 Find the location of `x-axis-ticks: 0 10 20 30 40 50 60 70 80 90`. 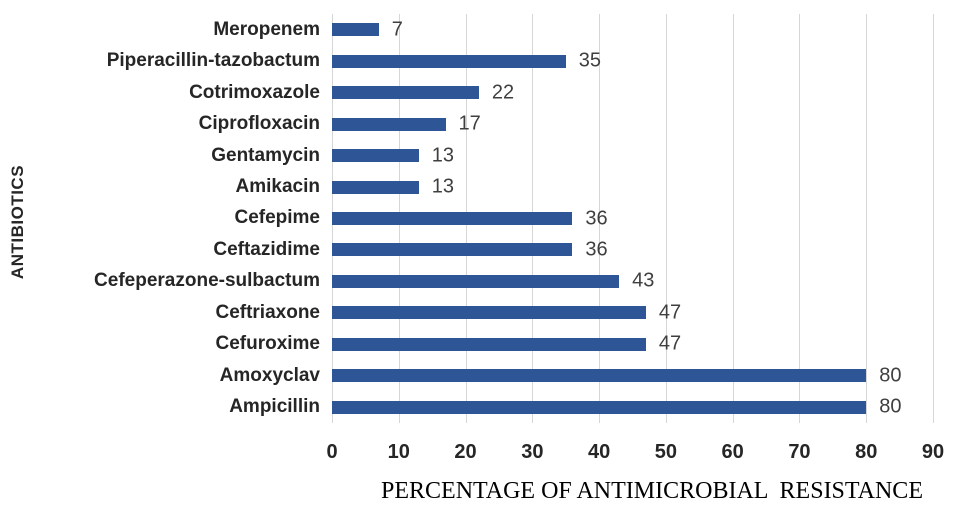

x-axis-ticks: 0 10 20 30 40 50 60 70 80 90 is located at coordinates (635, 454).